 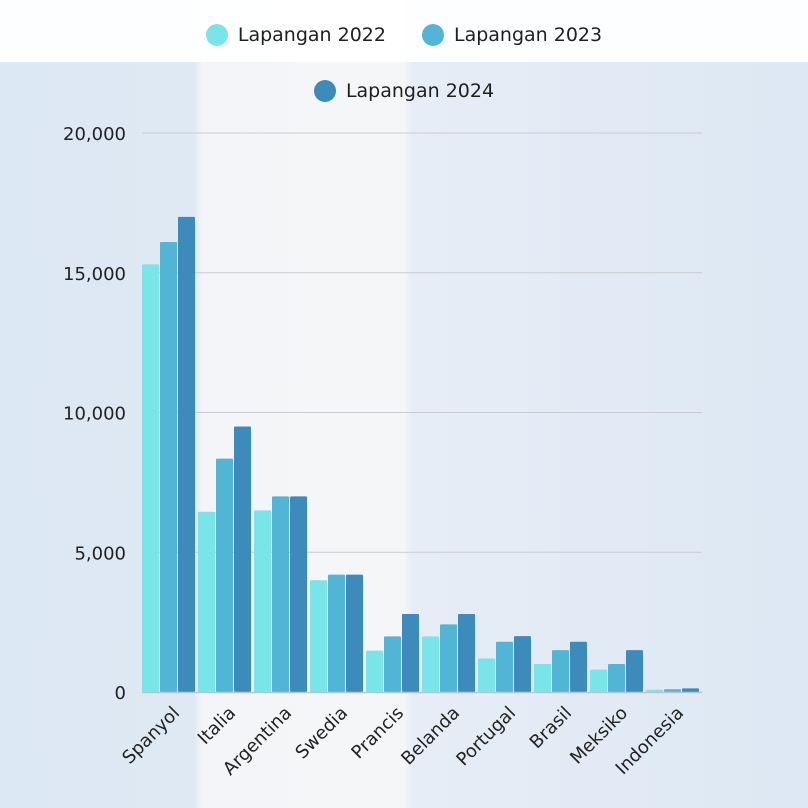 What do you see at coordinates (420, 91) in the screenshot?
I see `legend-label: Lapangan 2024` at bounding box center [420, 91].